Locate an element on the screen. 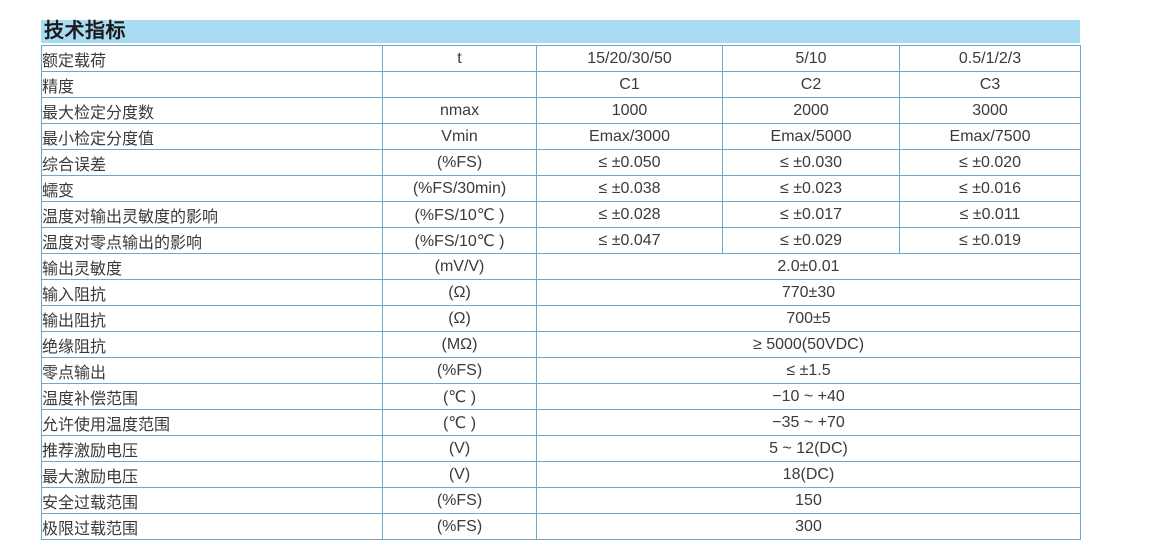 The height and width of the screenshot is (559, 1151). spec-row: 蠕变 (%FS/30min) ≤ ±0.038 ≤ ±0.023 ≤ ±0.016 is located at coordinates (561, 188).